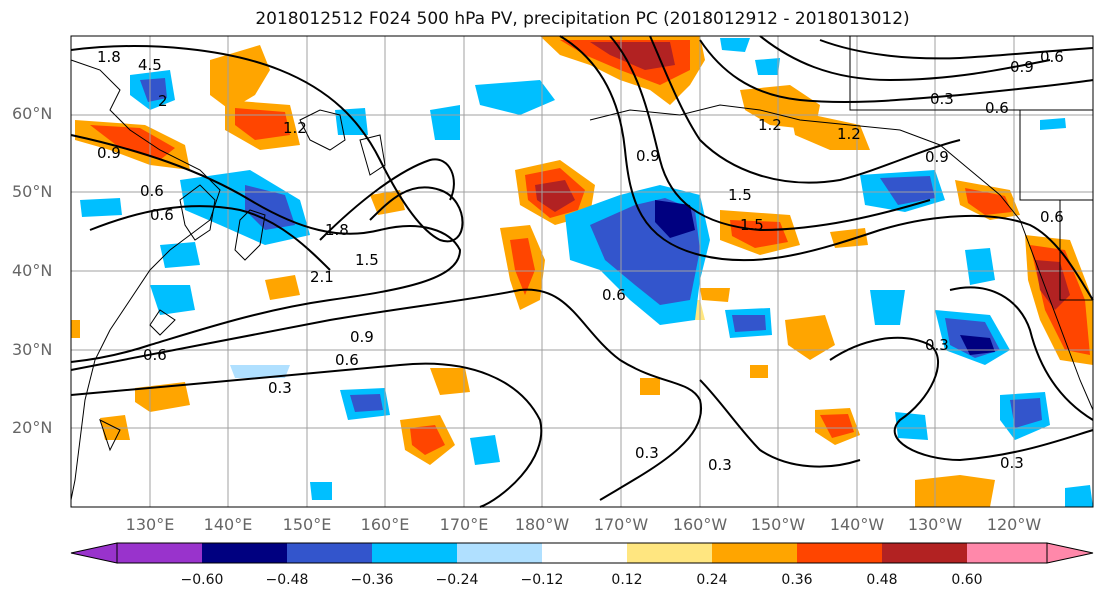 The height and width of the screenshot is (601, 1105). Describe the element at coordinates (322, 277) in the screenshot. I see `contour-label: 2.1` at that location.